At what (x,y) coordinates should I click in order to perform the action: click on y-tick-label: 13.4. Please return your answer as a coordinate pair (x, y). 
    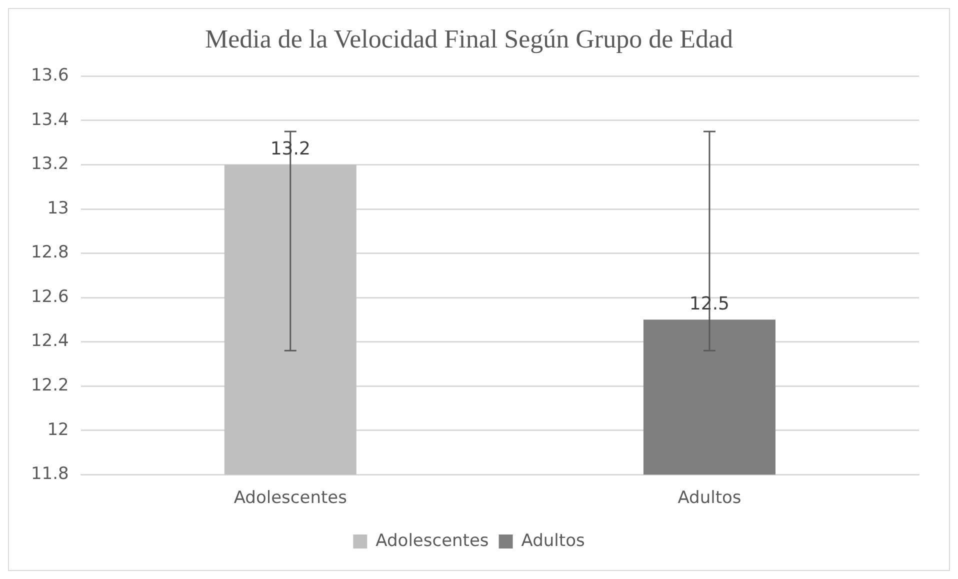
    Looking at the image, I should click on (49, 120).